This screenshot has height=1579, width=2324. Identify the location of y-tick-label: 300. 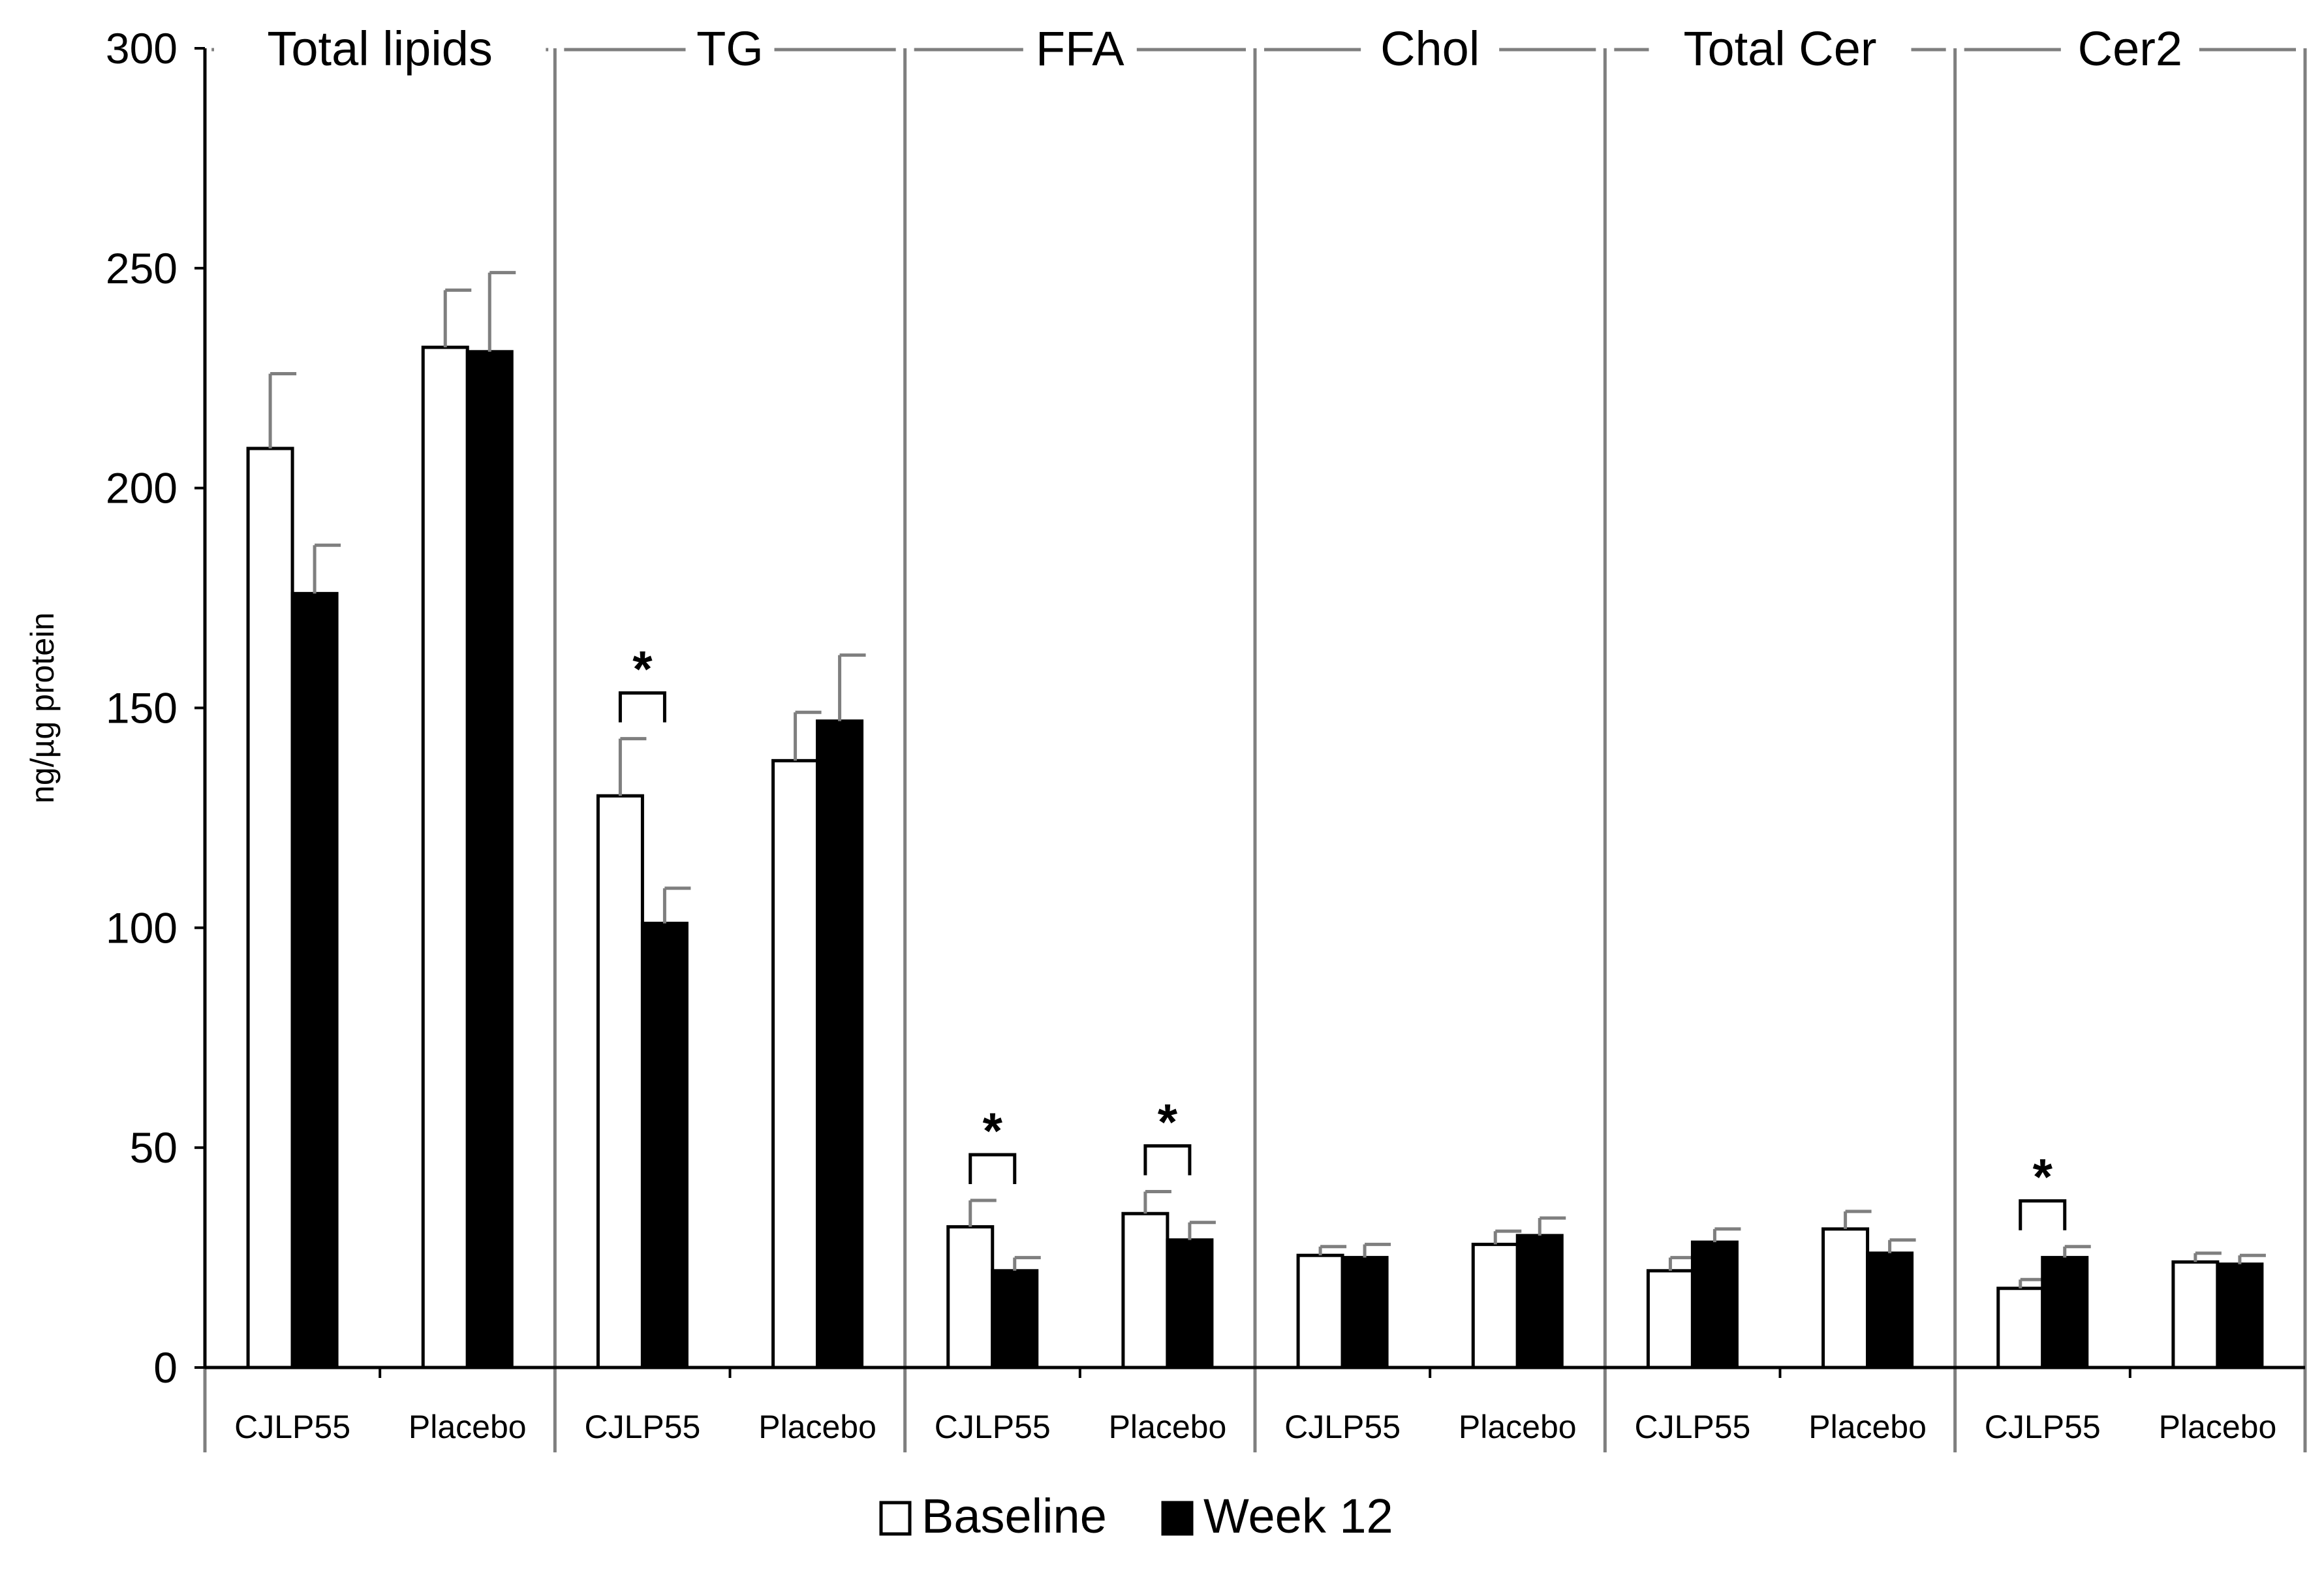
(142, 48).